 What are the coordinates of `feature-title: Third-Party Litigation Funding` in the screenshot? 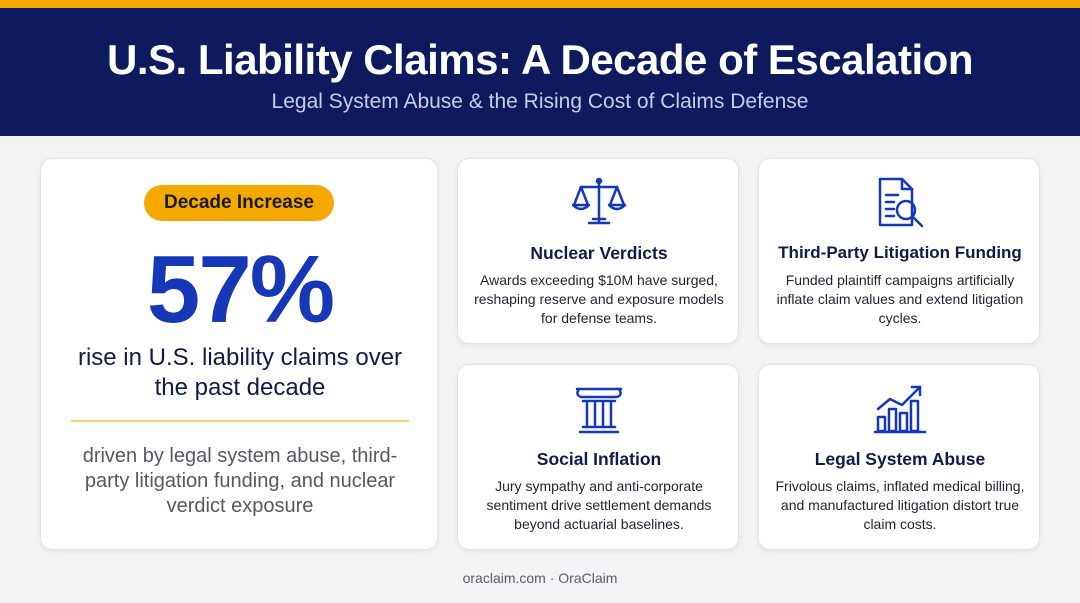 It's located at (900, 252).